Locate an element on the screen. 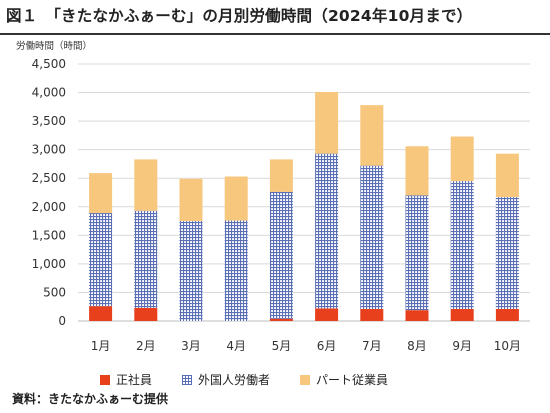  y-tick-label: 0 is located at coordinates (62, 321).